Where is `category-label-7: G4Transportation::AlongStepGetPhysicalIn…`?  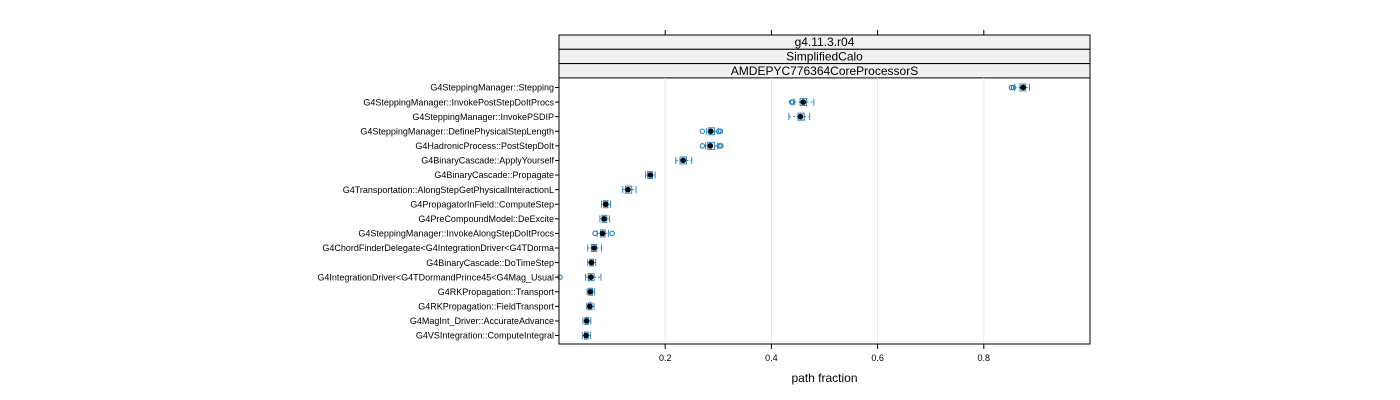 category-label-7: G4Transportation::AlongStepGetPhysicalIn… is located at coordinates (448, 190).